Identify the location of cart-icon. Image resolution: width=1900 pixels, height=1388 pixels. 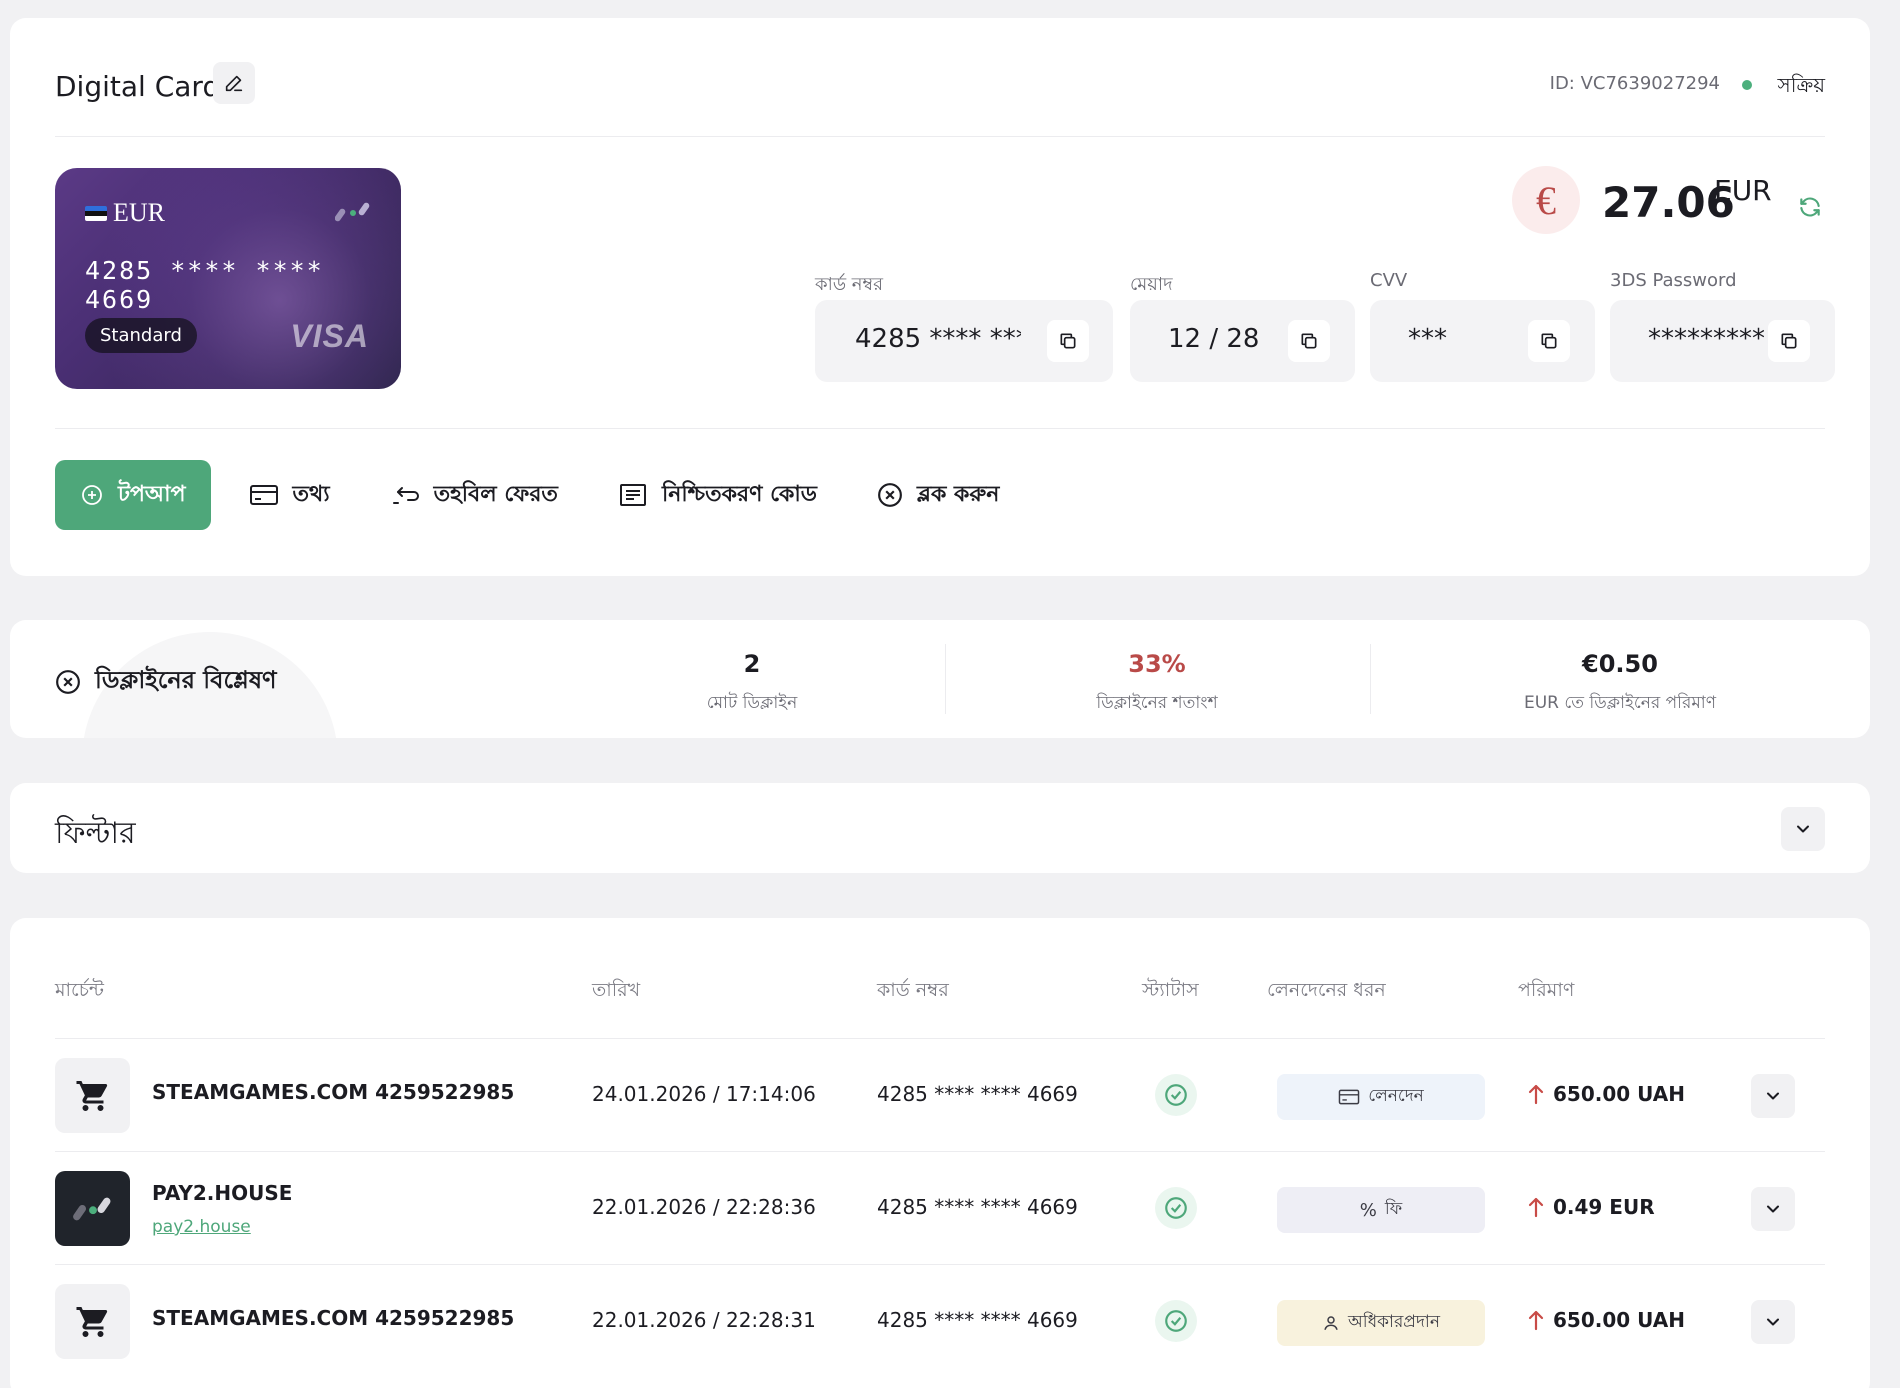
(91, 1321).